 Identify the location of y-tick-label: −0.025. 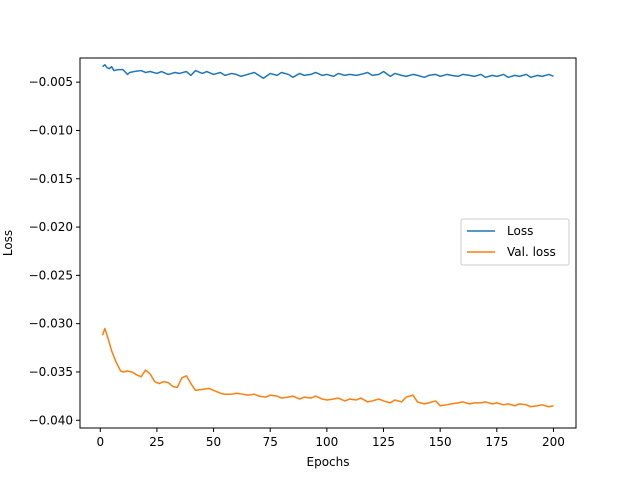
(51, 275).